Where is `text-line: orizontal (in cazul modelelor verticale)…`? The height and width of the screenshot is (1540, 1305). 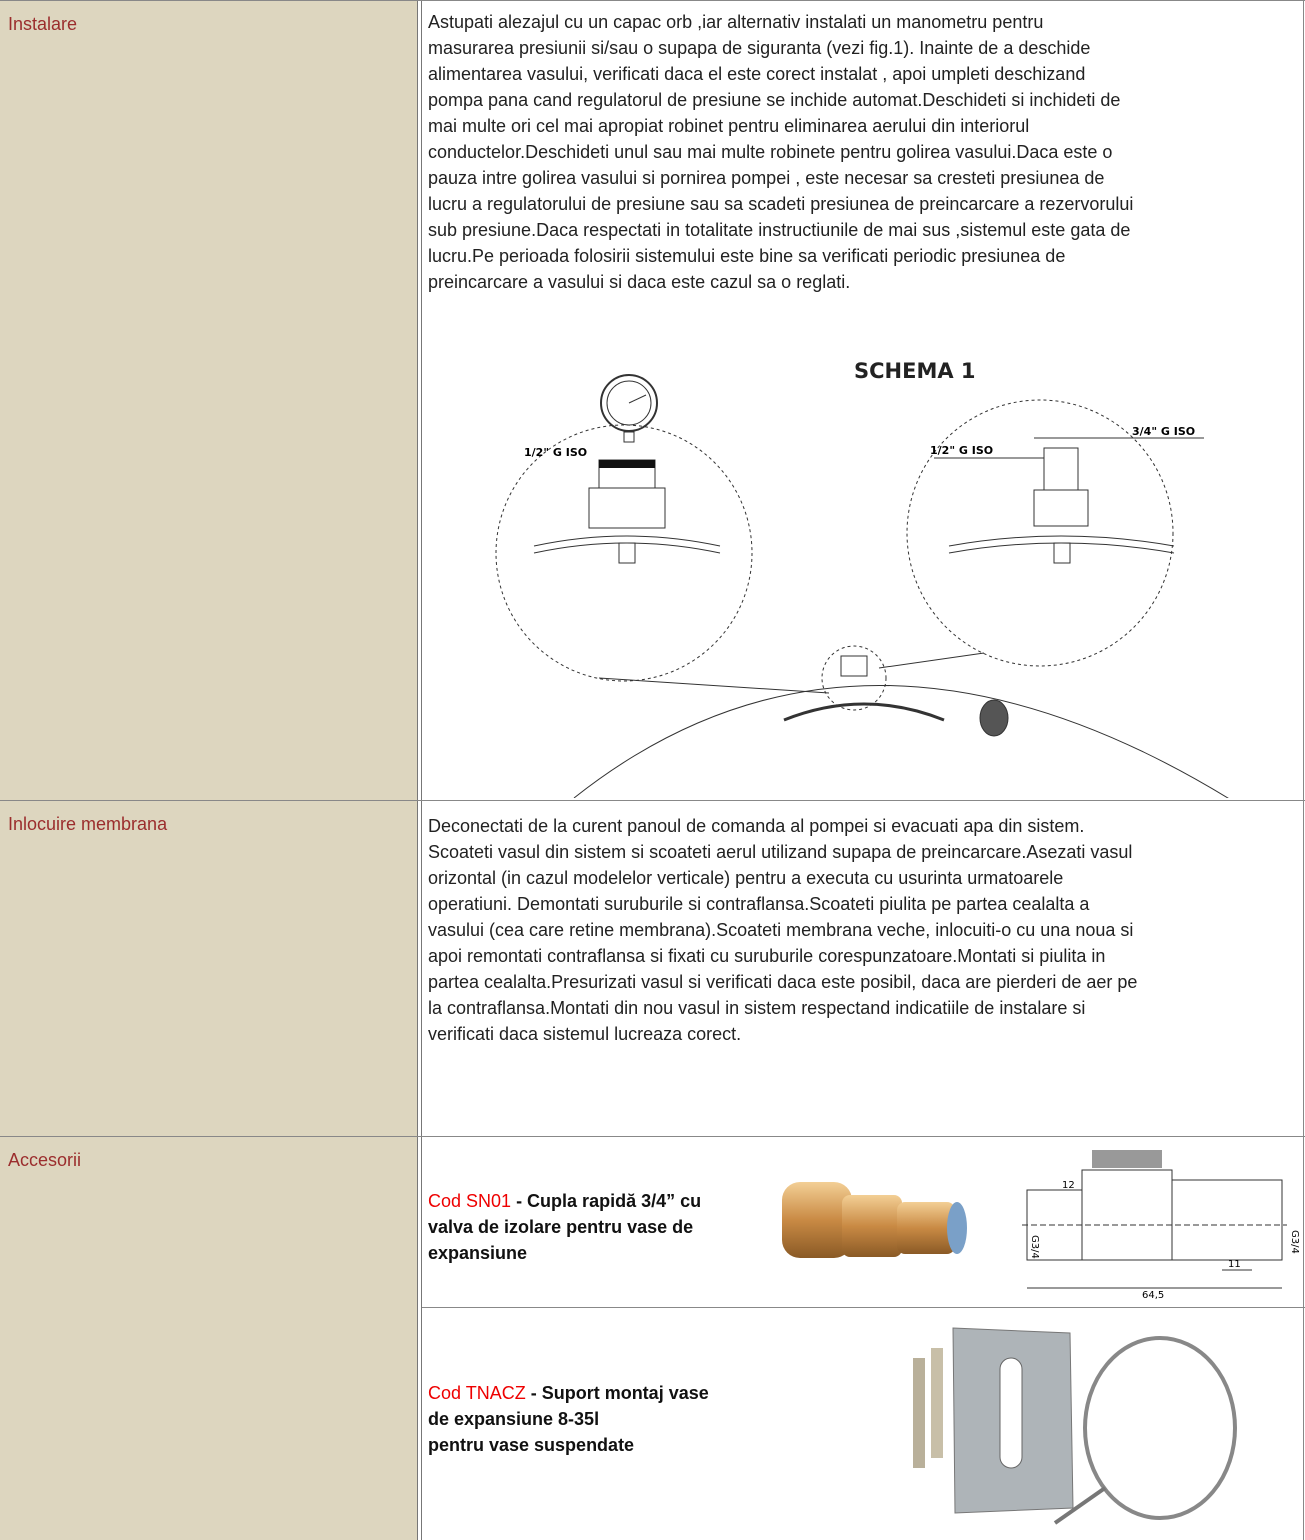 text-line: orizontal (in cazul modelelor verticale)… is located at coordinates (746, 878).